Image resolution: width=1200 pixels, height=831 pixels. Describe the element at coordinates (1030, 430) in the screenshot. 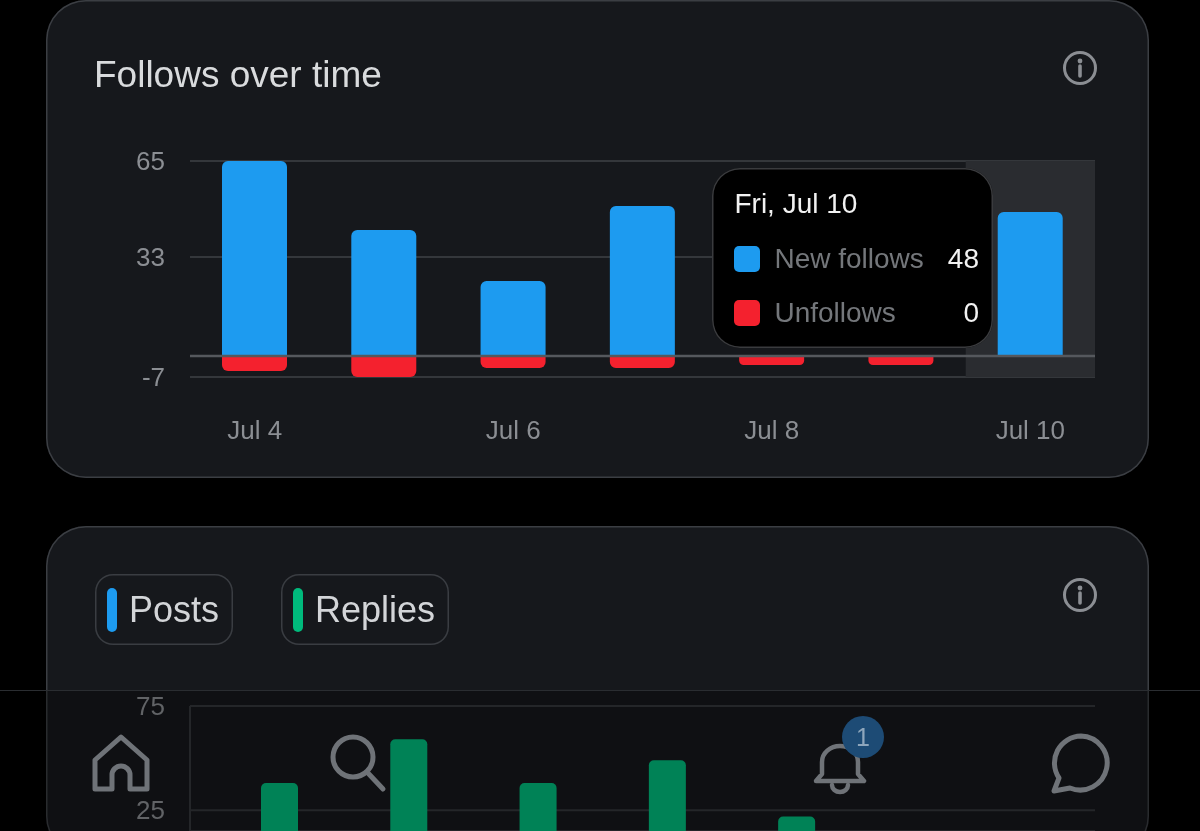

I see `x-tick-label: Jul 10` at that location.